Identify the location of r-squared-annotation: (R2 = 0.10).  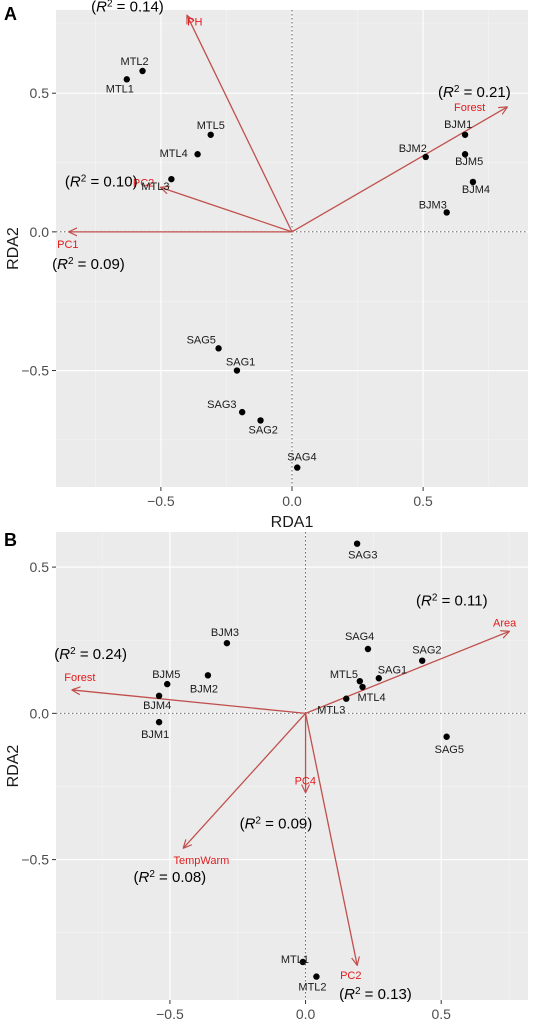
(101, 182).